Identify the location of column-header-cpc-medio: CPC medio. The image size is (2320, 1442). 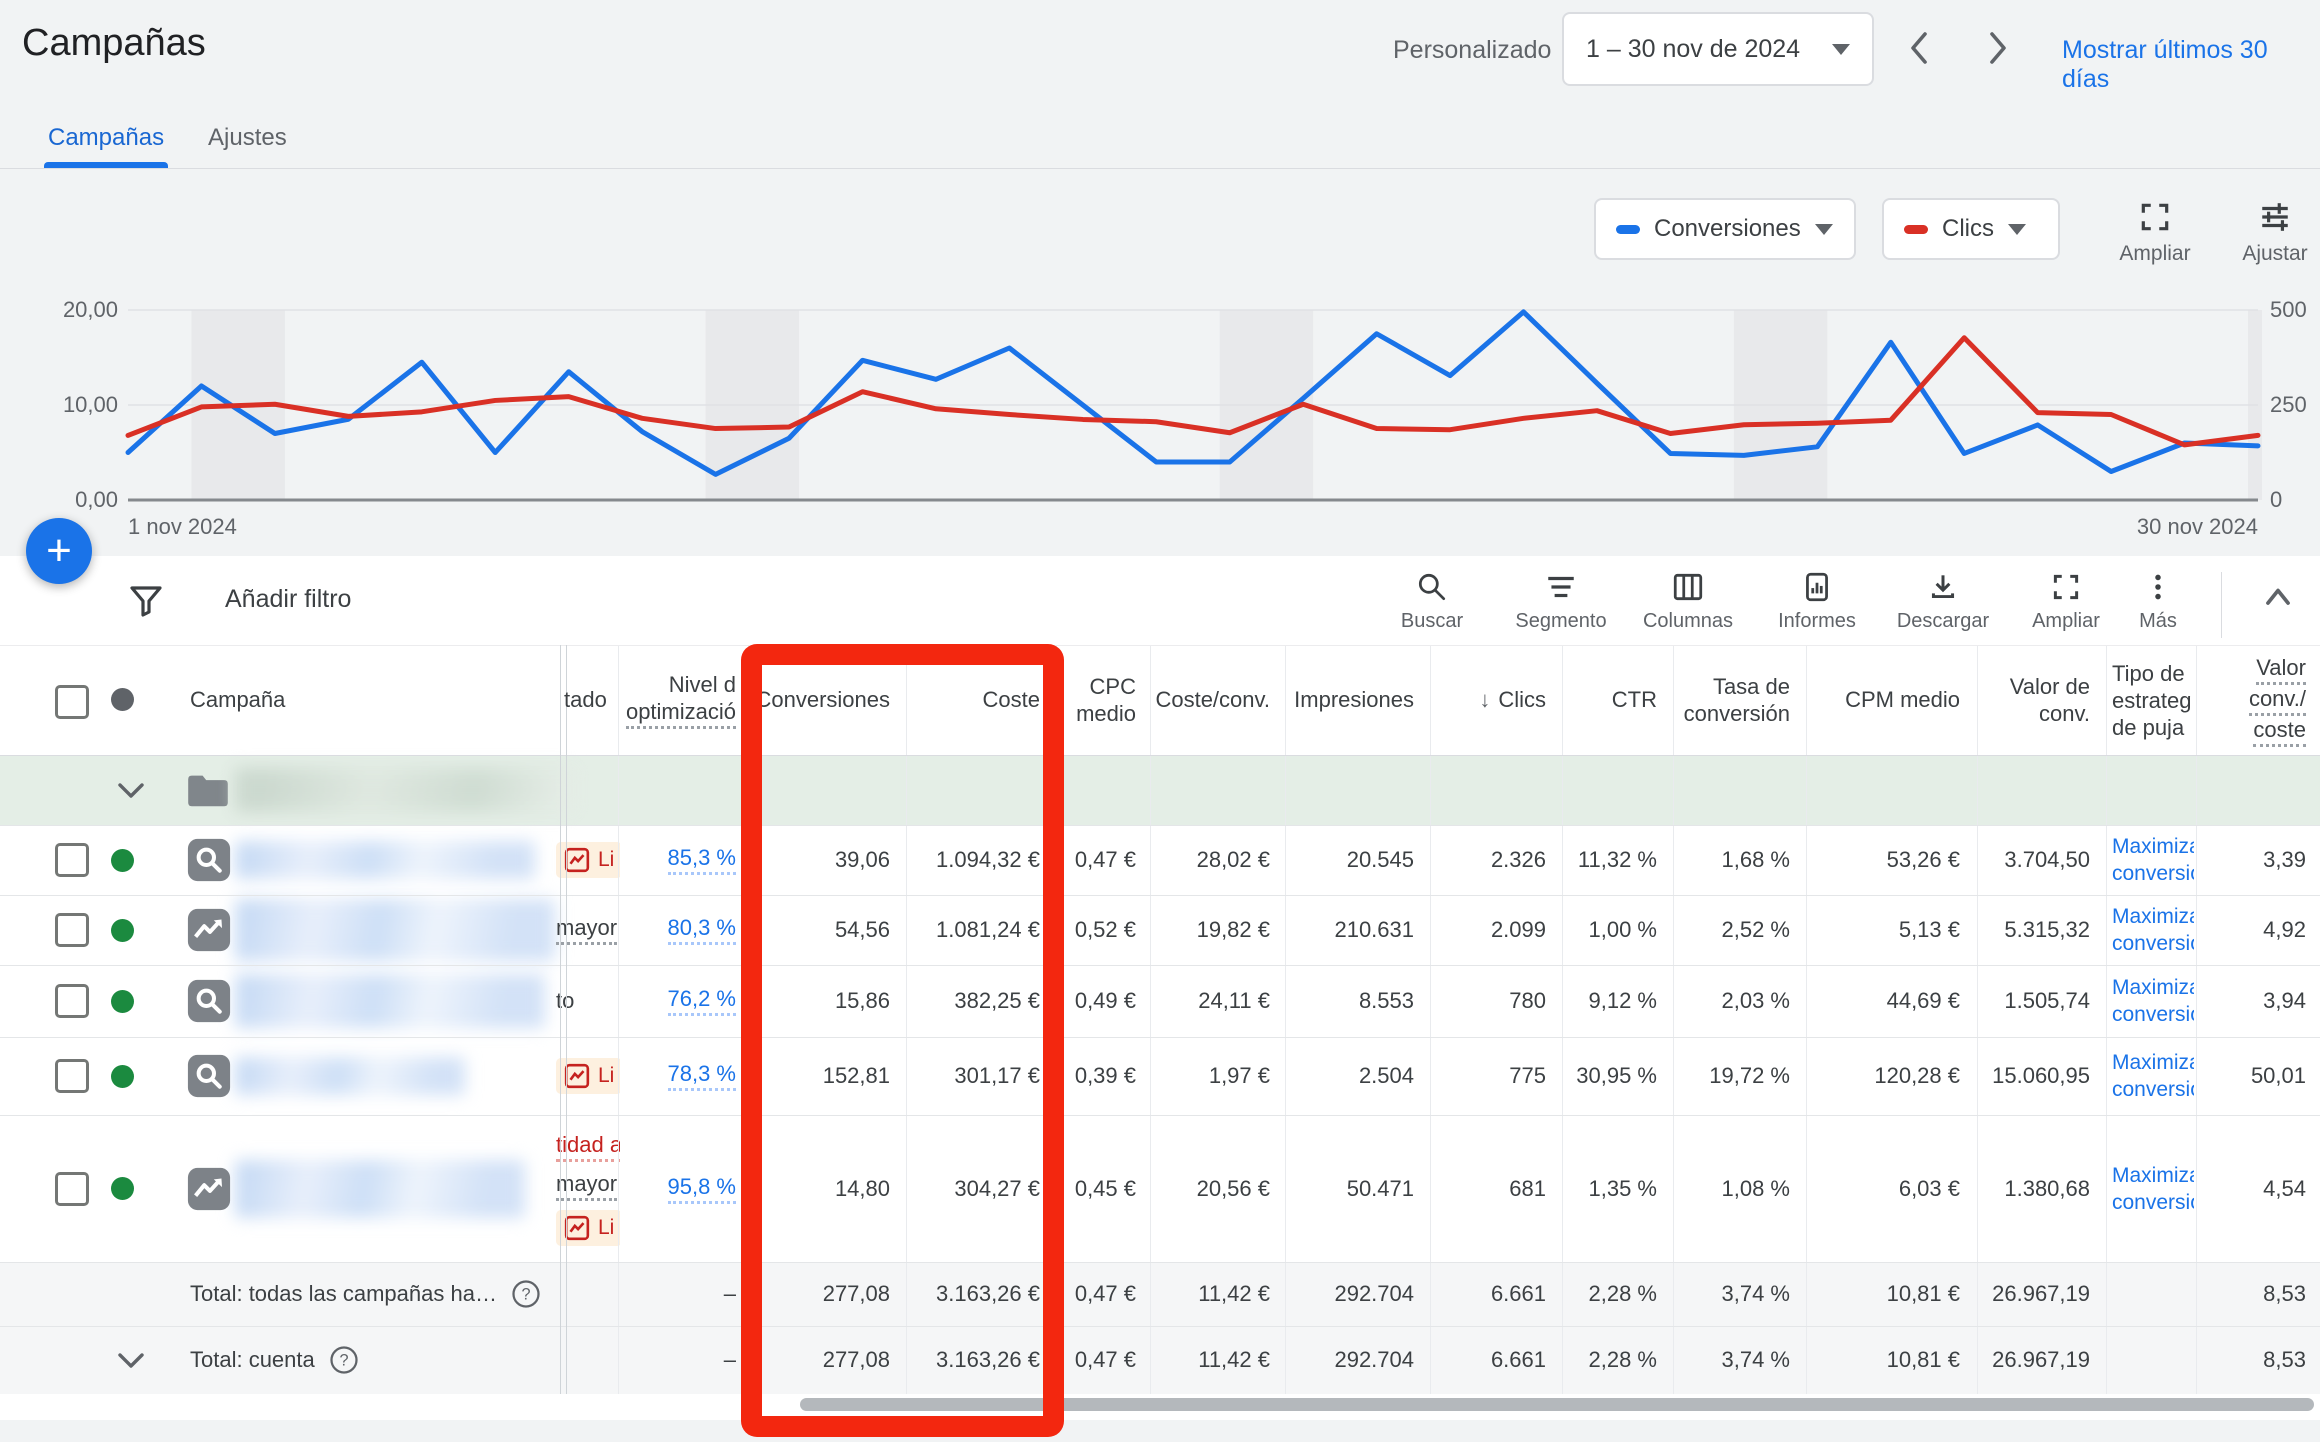
(1098, 700).